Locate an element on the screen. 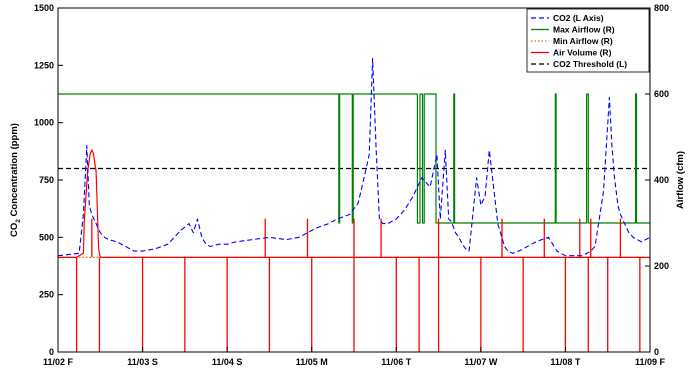 The image size is (691, 375). x-tick-label: 11/07 W is located at coordinates (481, 362).